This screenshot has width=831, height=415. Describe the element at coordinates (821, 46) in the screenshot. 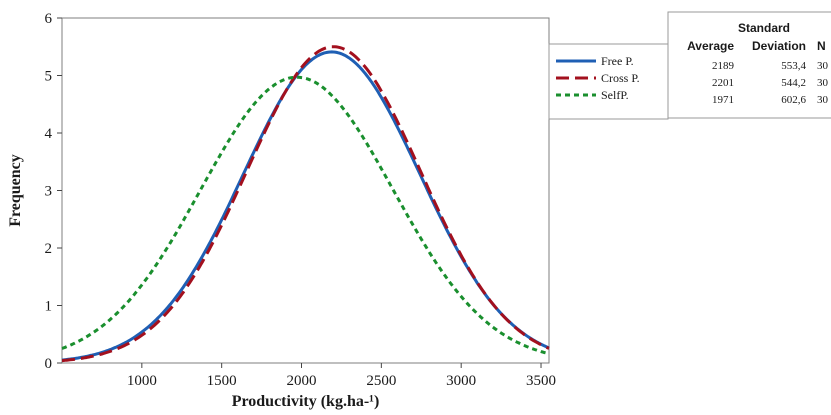

I see `table-header-n: N` at that location.